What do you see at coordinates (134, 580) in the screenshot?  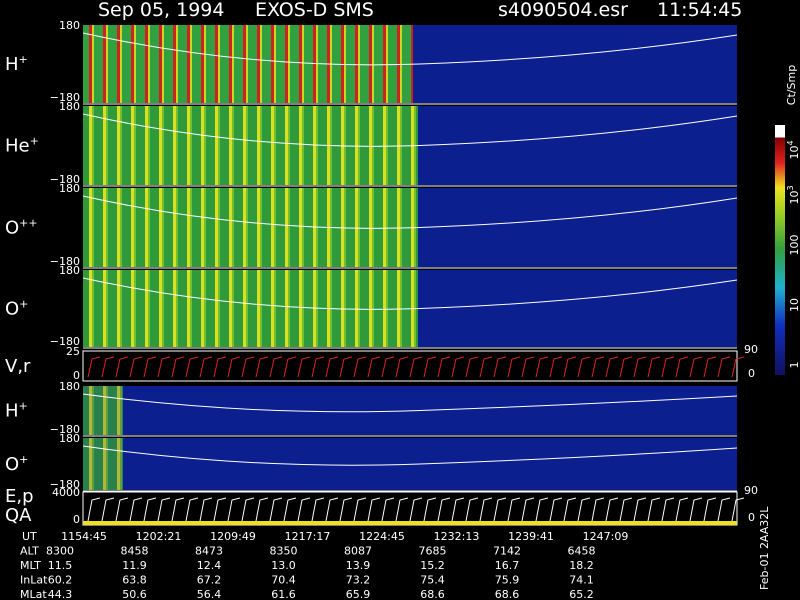 I see `cell: 63.8` at bounding box center [134, 580].